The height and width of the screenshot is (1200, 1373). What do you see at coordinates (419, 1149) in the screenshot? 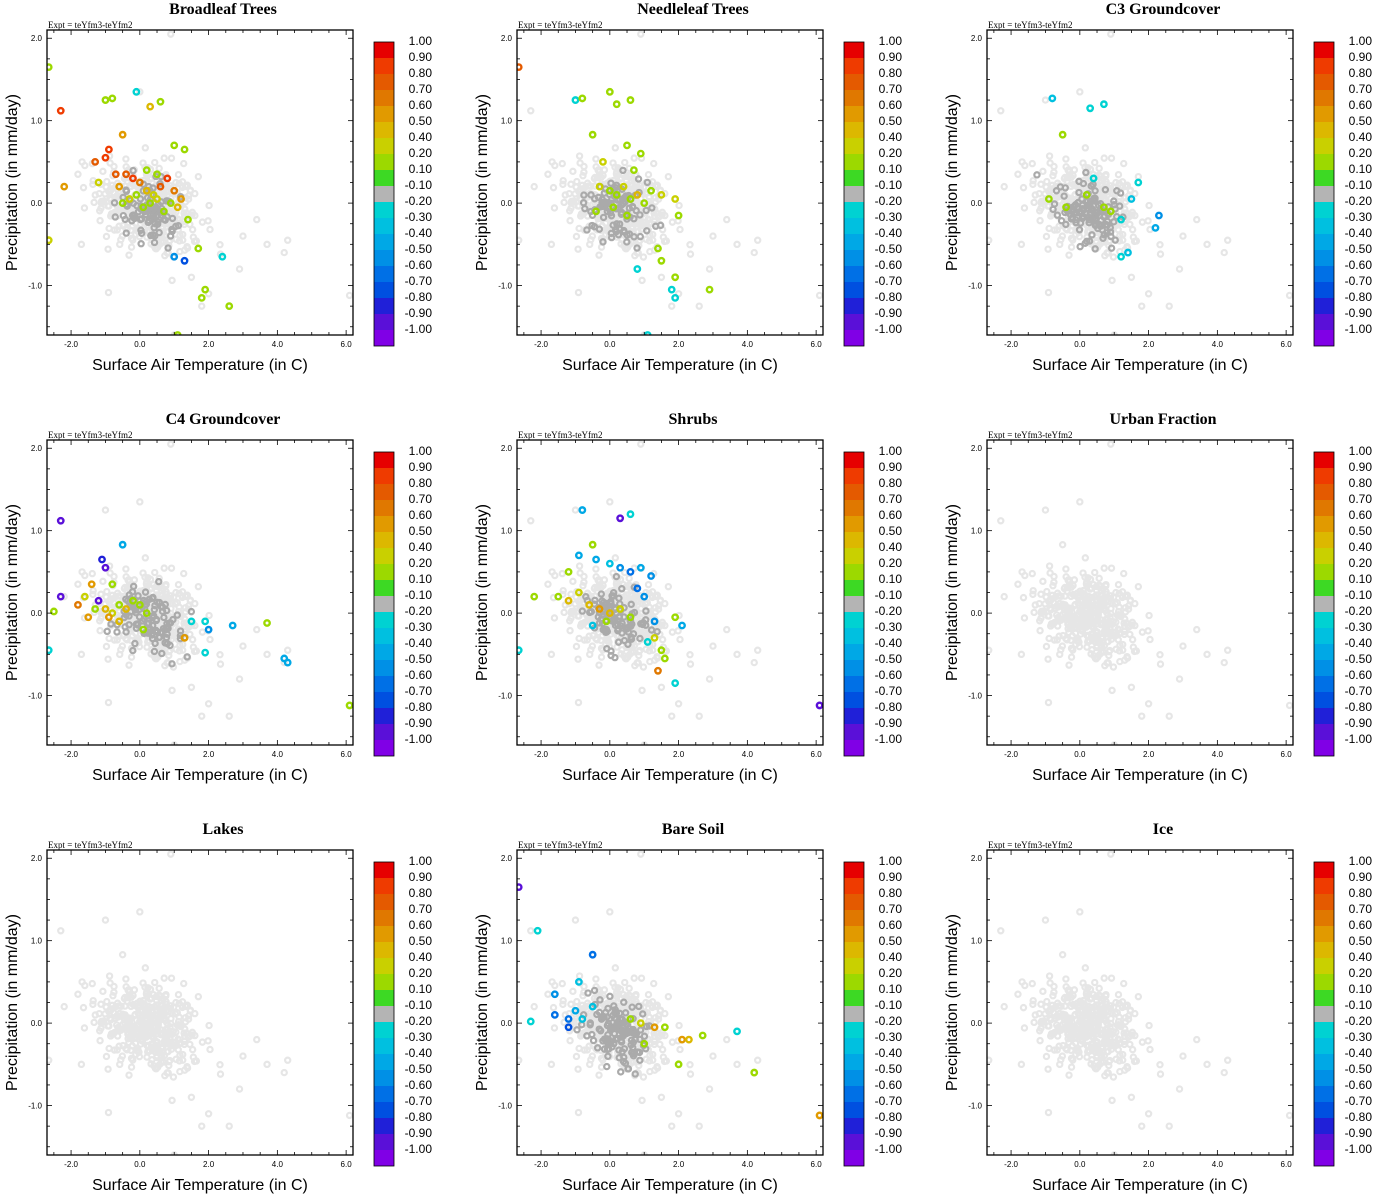
I see `colorbar-label: -1.00` at bounding box center [419, 1149].